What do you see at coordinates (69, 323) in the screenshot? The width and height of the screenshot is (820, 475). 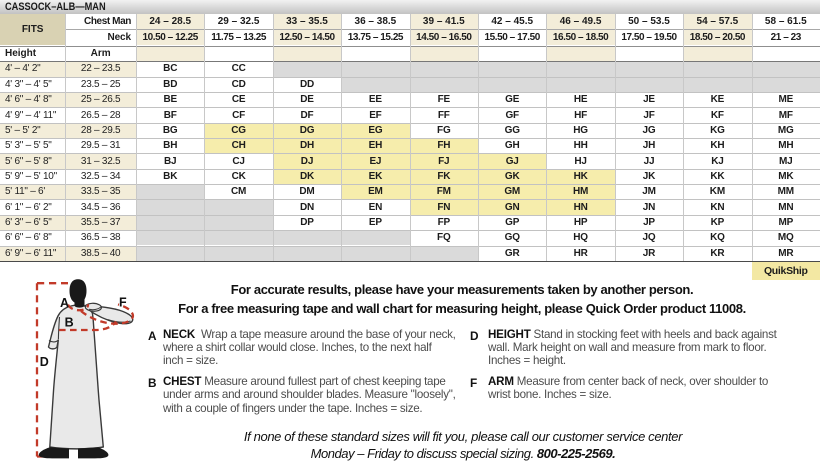 I see `svg-text: B` at bounding box center [69, 323].